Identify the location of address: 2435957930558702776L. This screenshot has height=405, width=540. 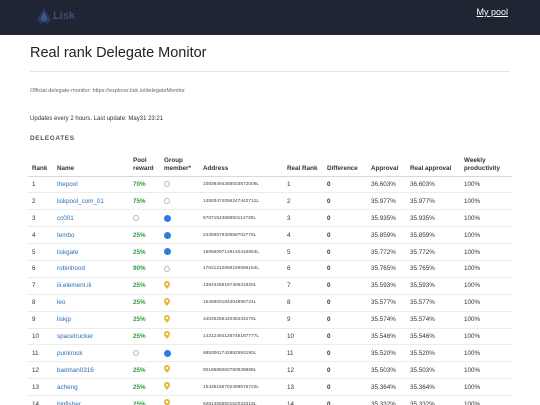
(241, 235).